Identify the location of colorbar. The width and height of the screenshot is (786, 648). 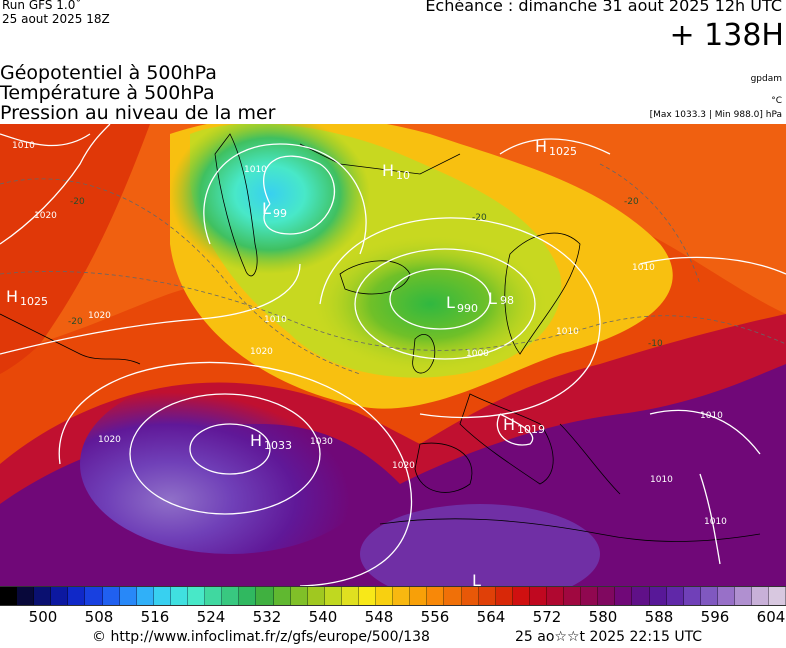
(393, 596).